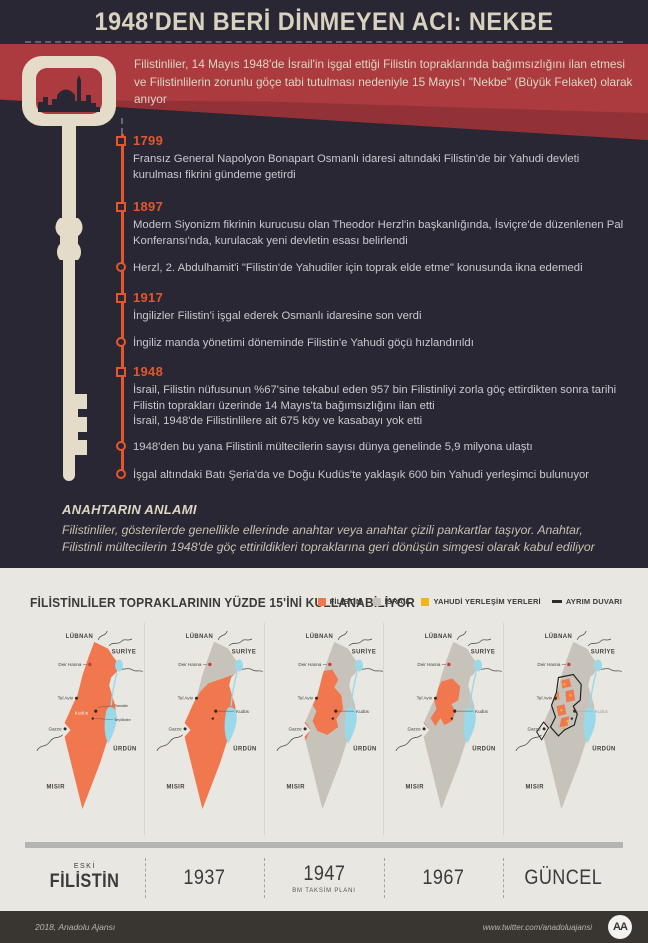 This screenshot has width=648, height=943. I want to click on footer-credit: 2018, Anadolu Ajansı, so click(75, 927).